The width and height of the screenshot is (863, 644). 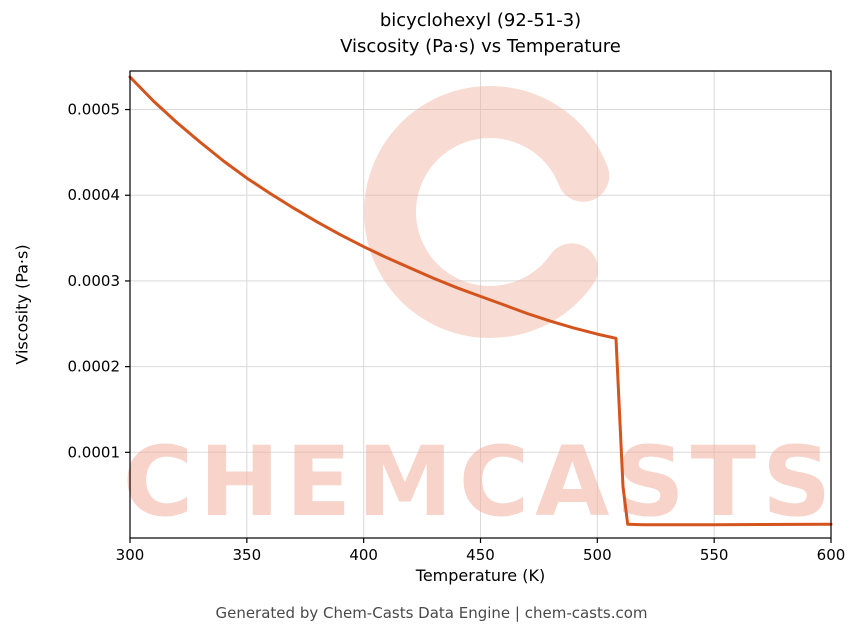 I want to click on y-tick-label: 0.0002, so click(x=94, y=367).